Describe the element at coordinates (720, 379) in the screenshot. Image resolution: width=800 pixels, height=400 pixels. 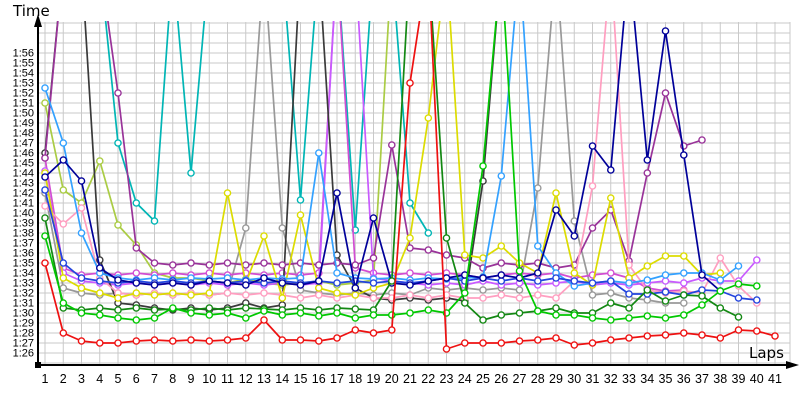
I see `svg-text: 38` at that location.